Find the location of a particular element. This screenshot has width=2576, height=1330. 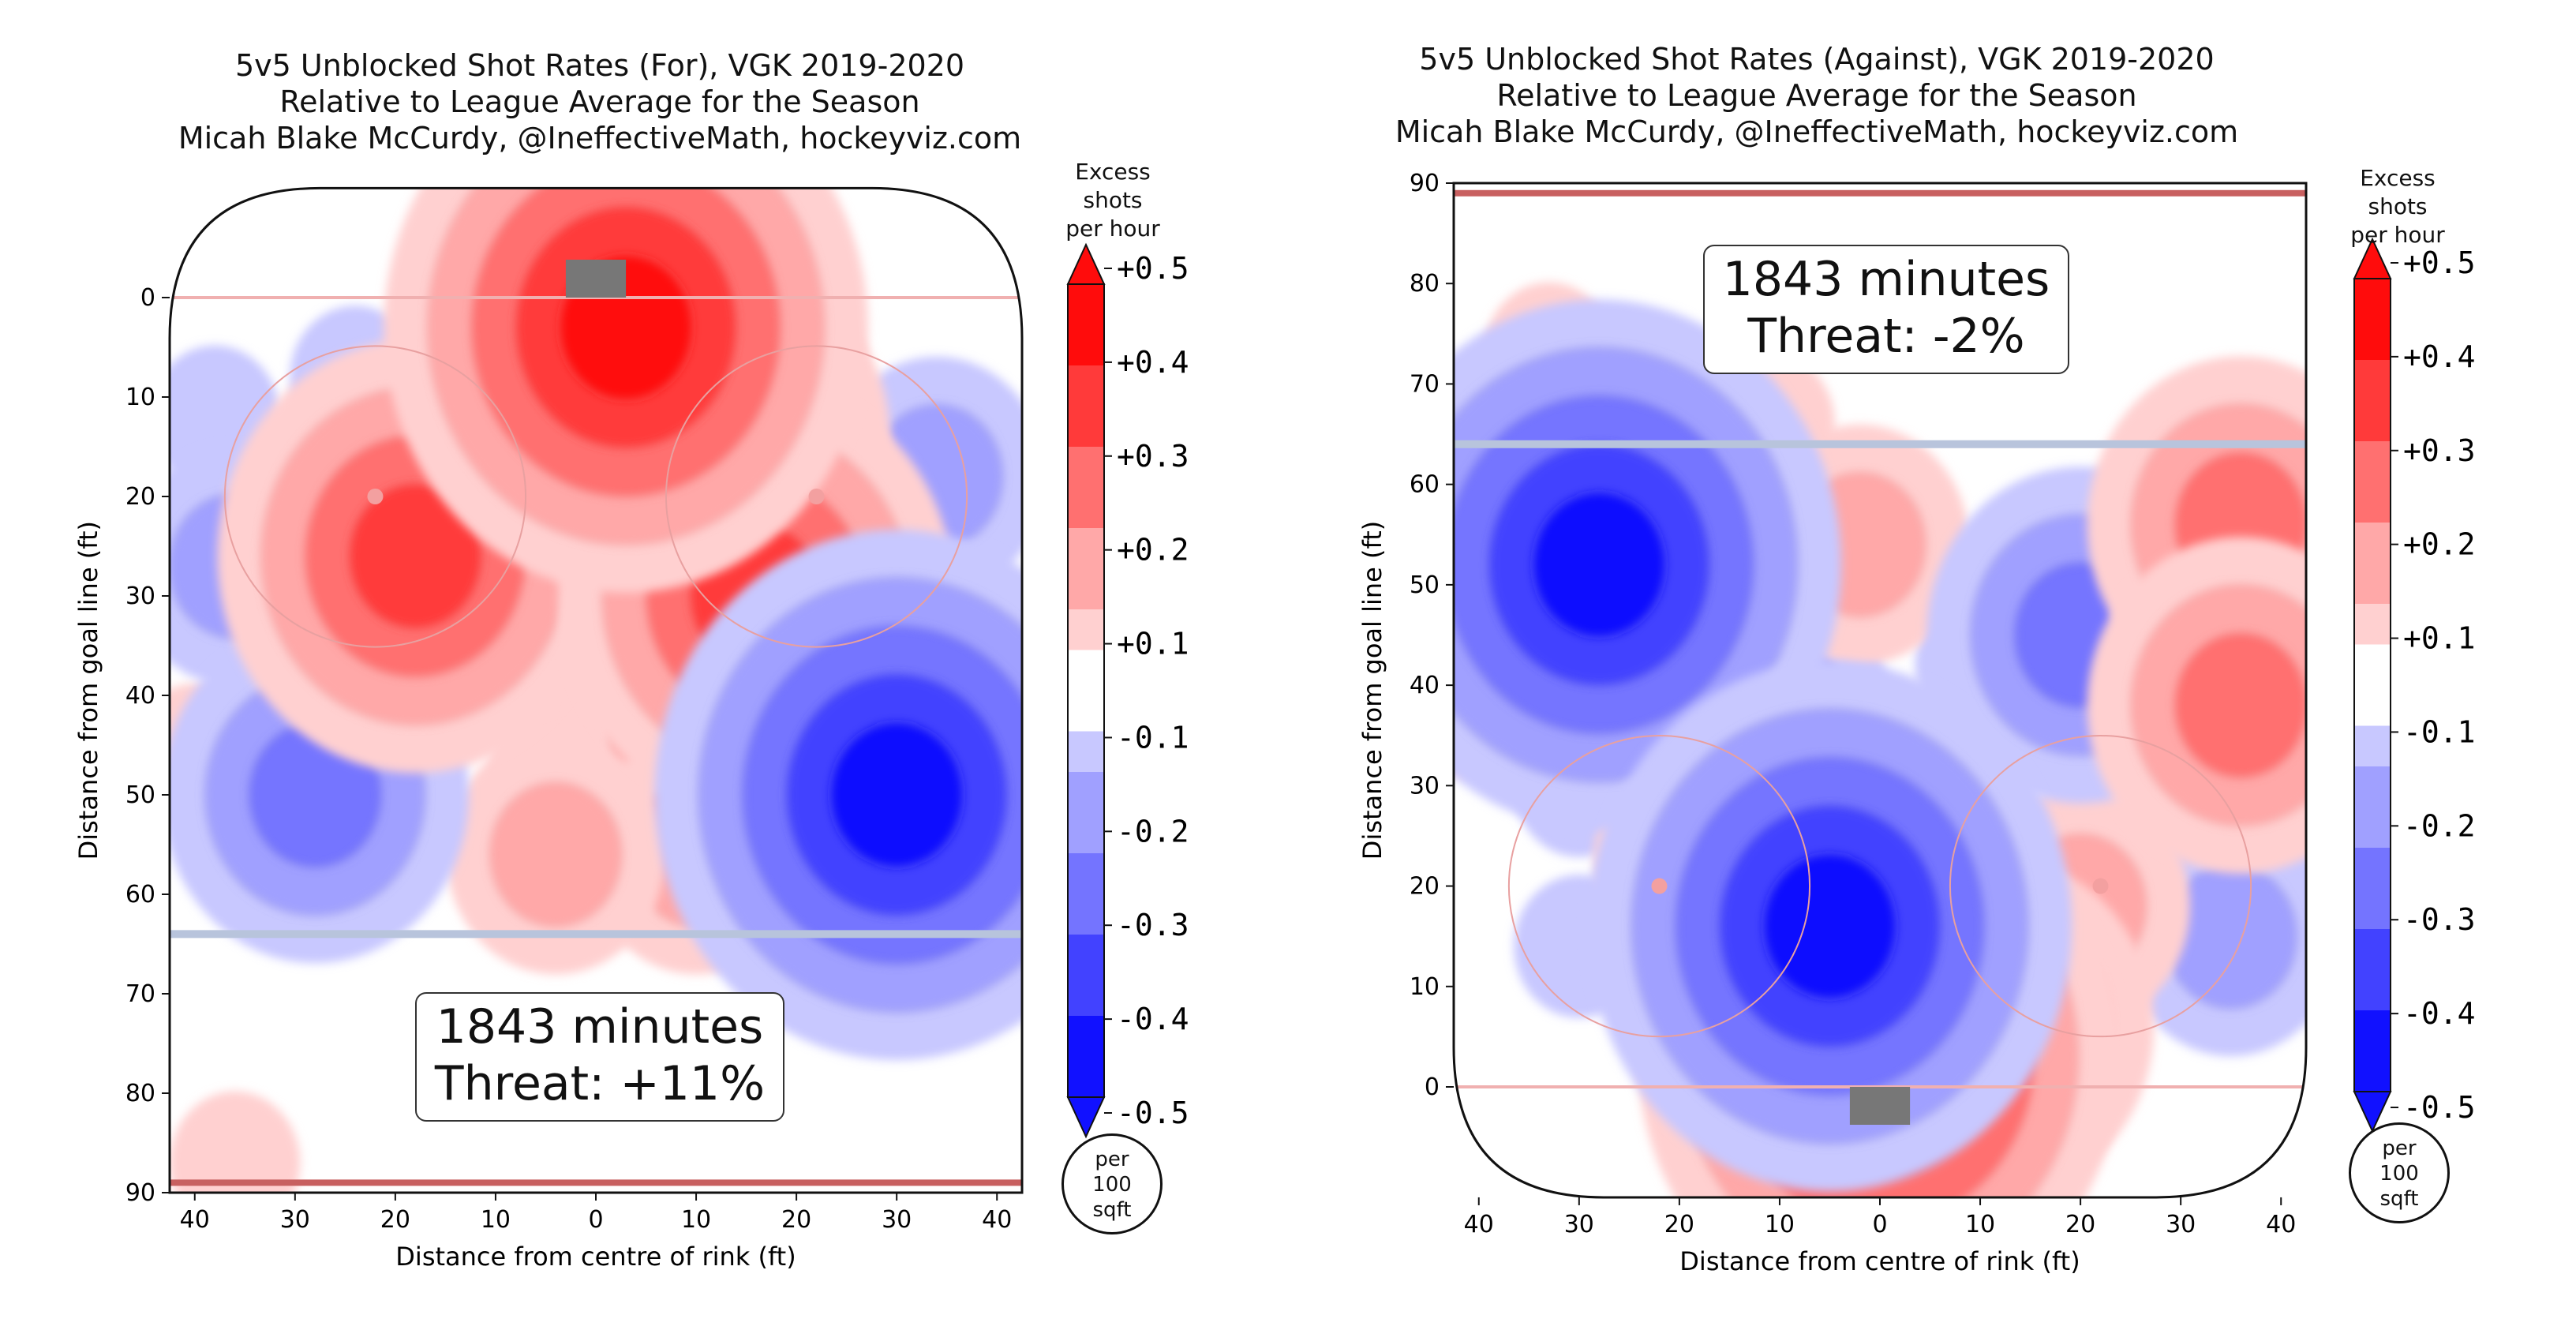

x-tick-label: 0 is located at coordinates (595, 1220).